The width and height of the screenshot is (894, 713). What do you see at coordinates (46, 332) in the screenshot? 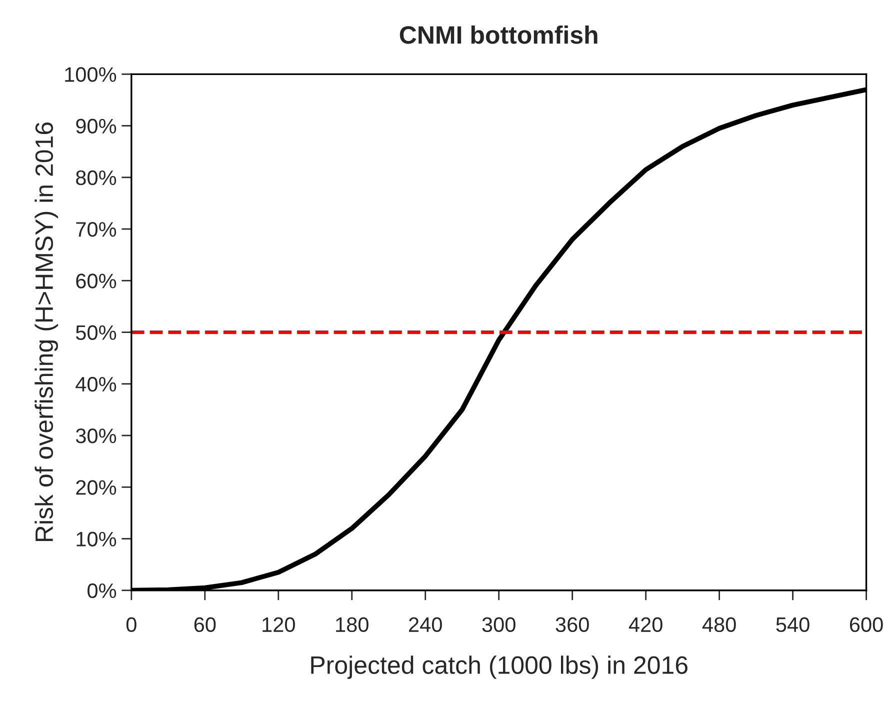
I see `y-axis-title: Risk of overfishing (H>HMSY) in 2016` at bounding box center [46, 332].